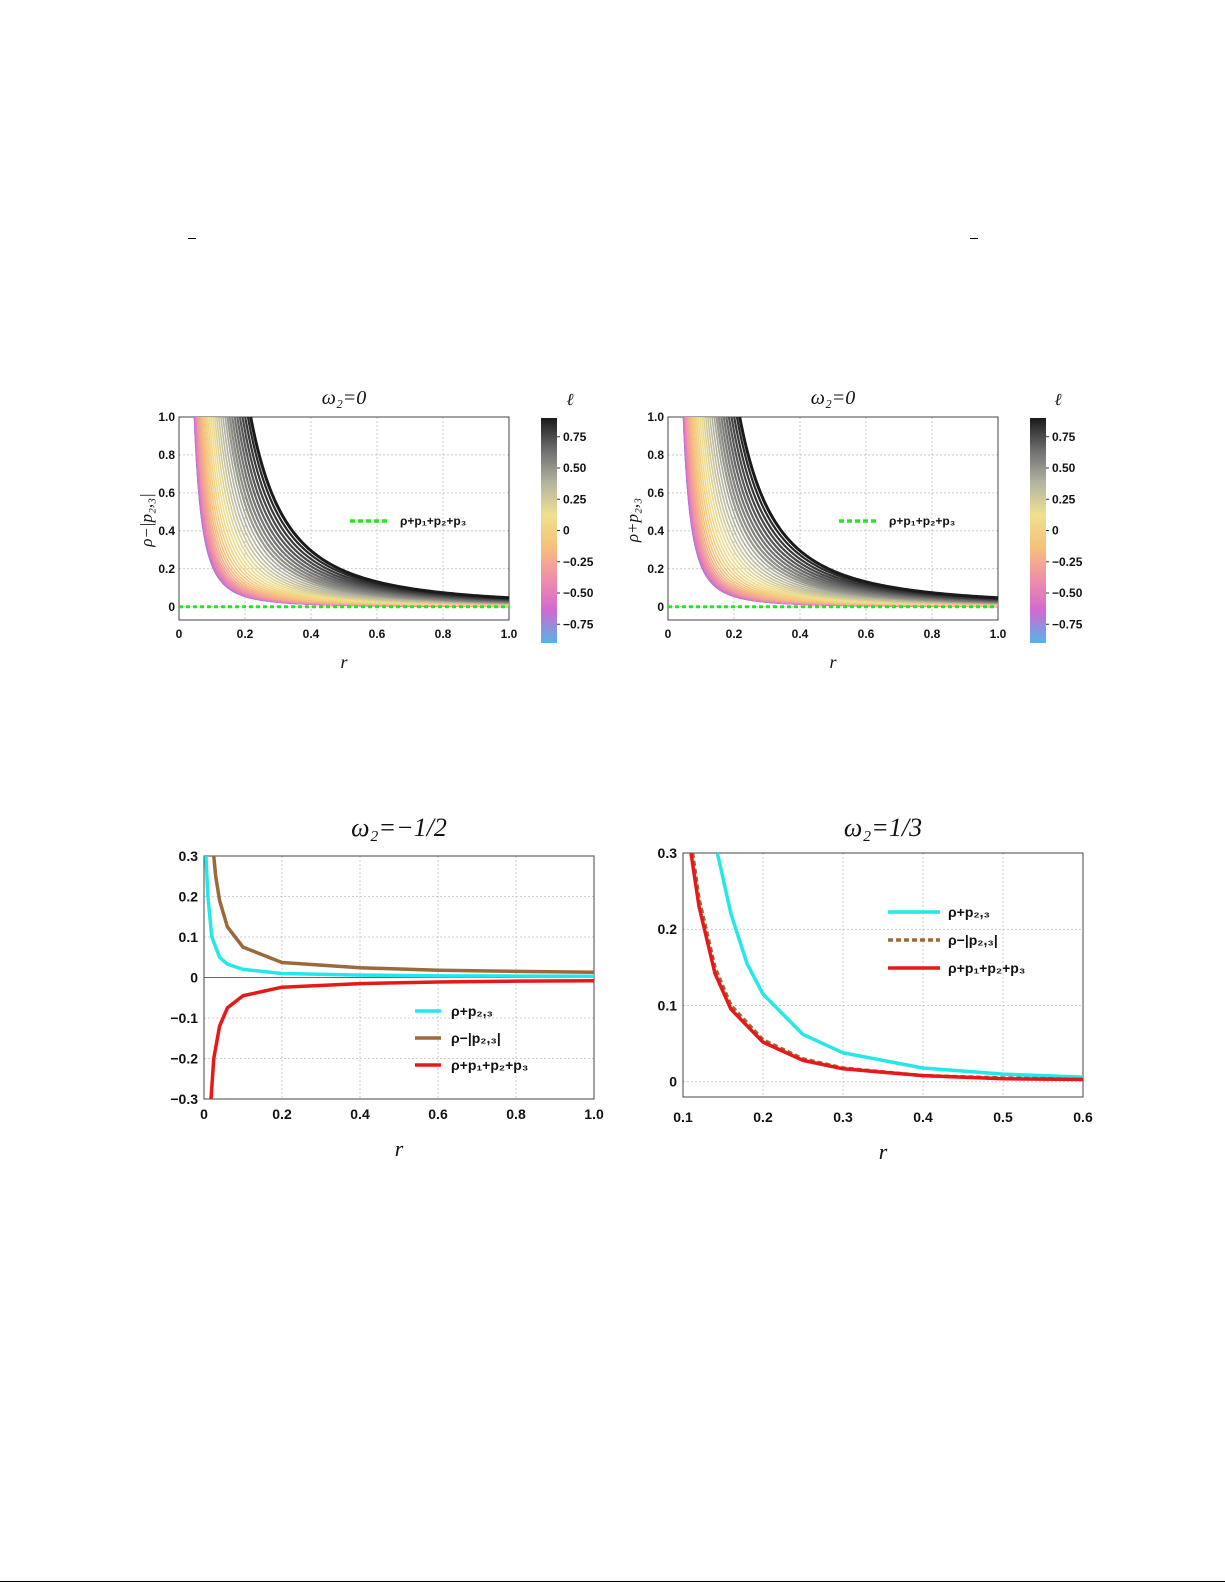 The height and width of the screenshot is (1585, 1225). I want to click on colorbar-tick-label: 0.25, so click(575, 499).